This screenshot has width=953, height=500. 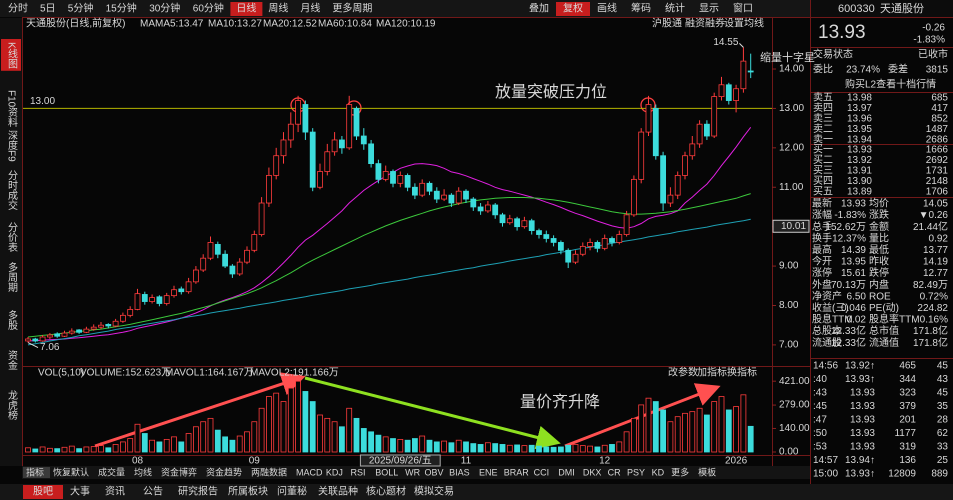 I want to click on indicator-tab: KDJ, so click(x=334, y=472).